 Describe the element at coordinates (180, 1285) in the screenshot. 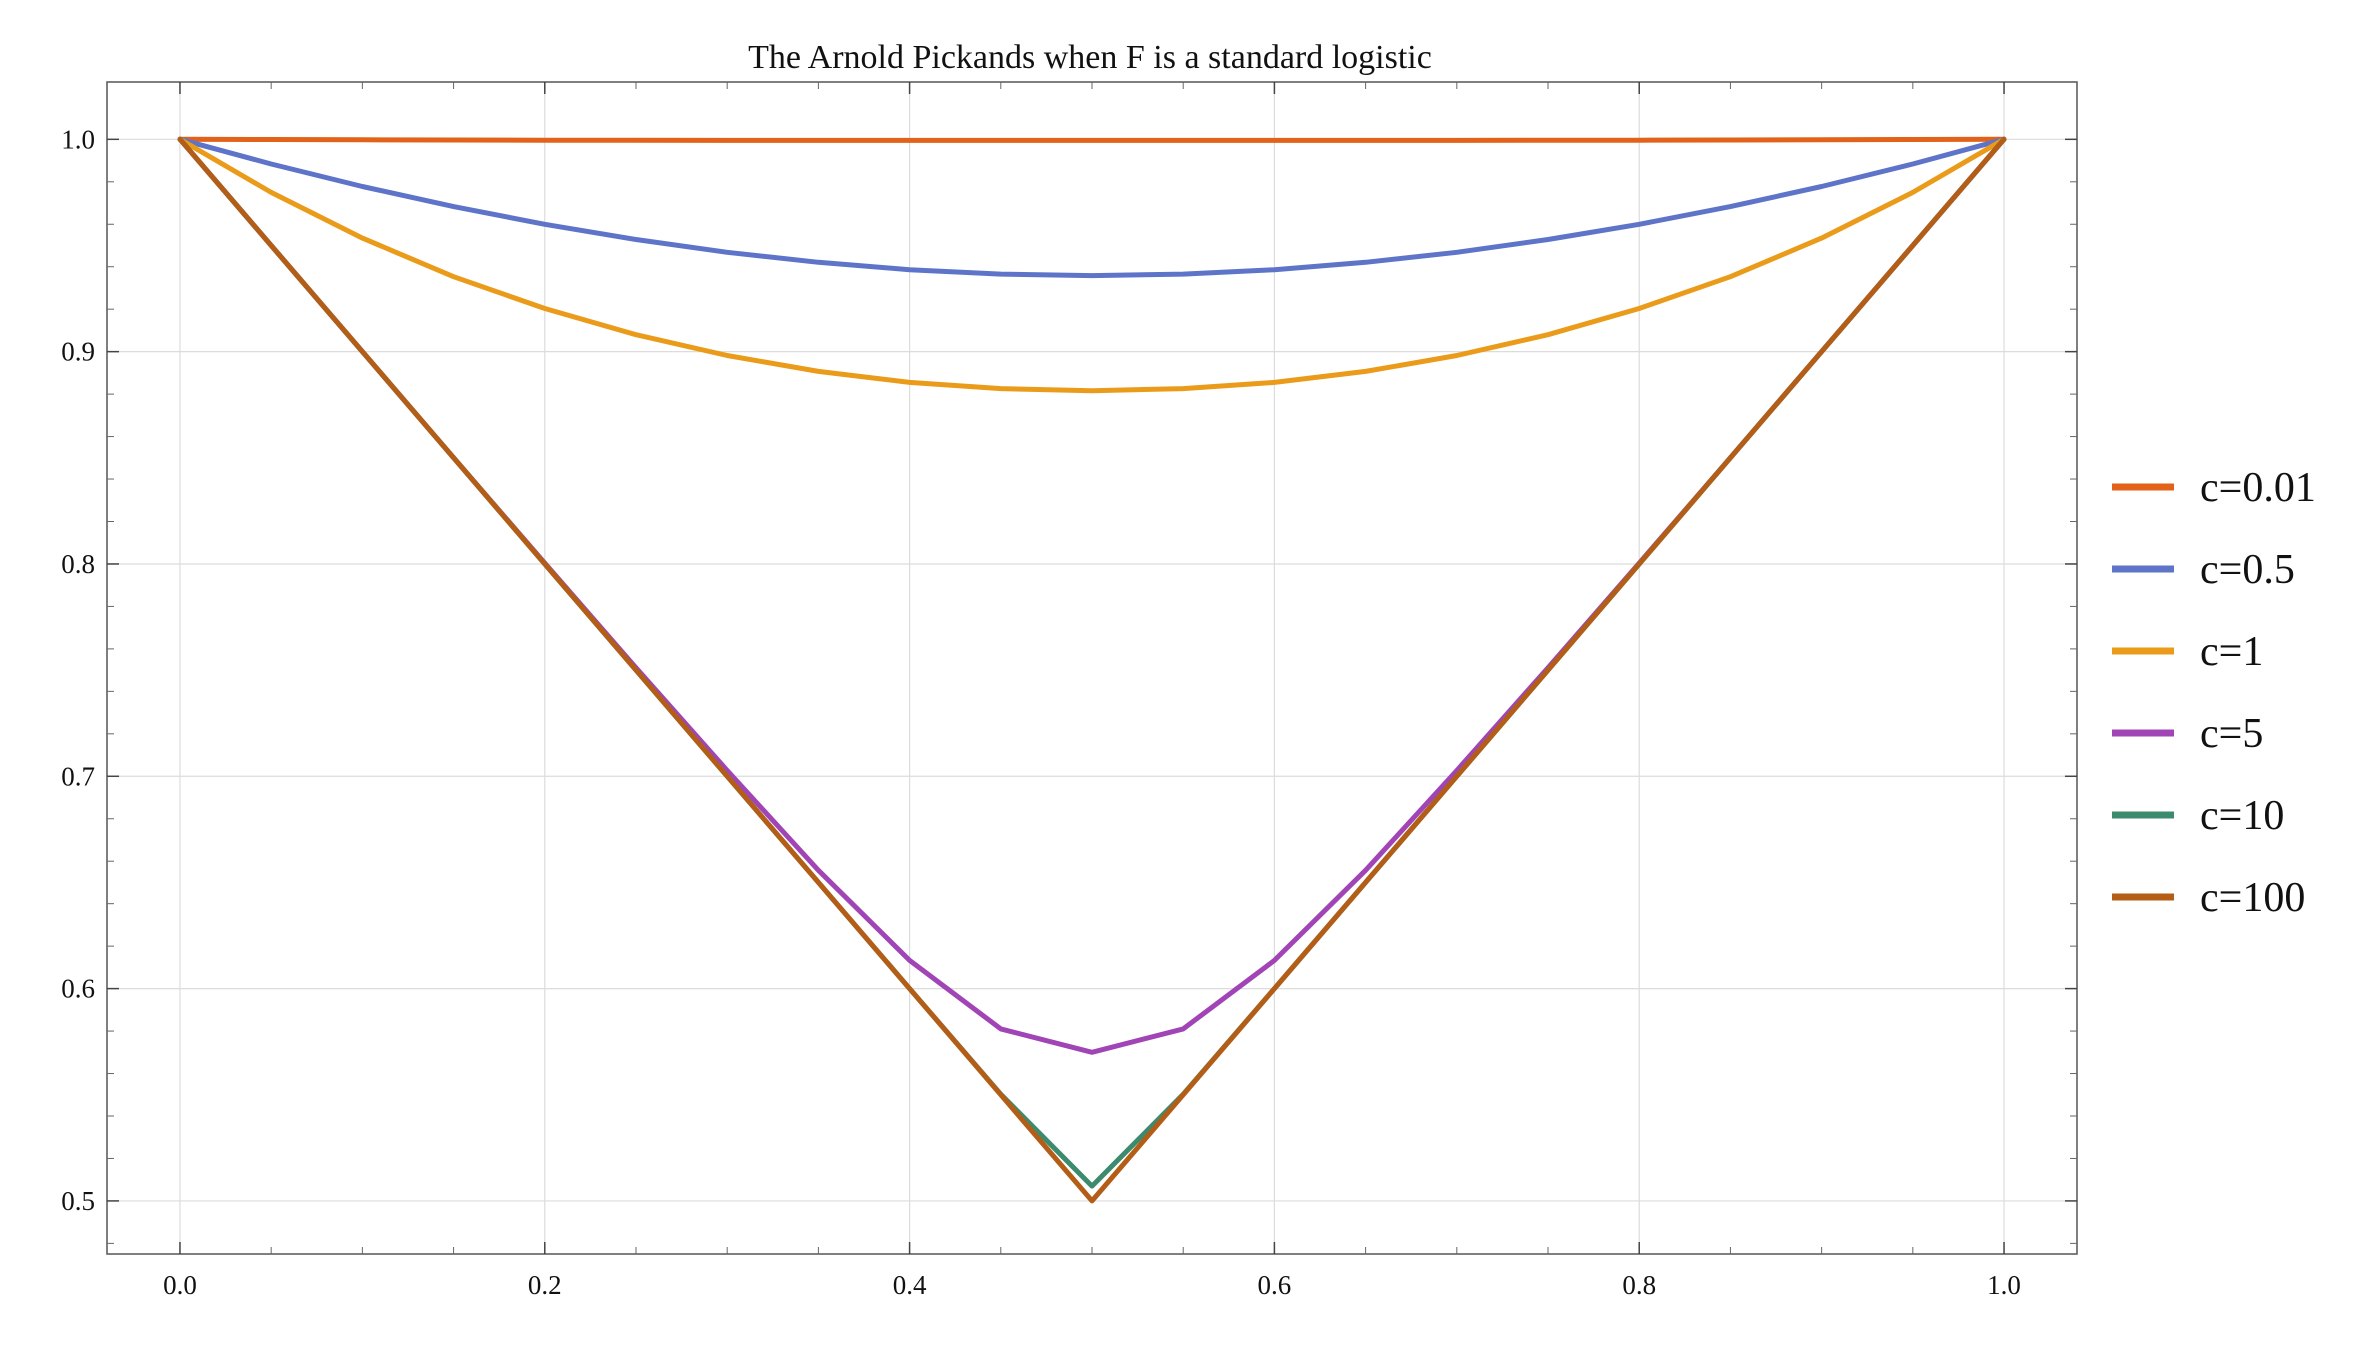

I see `x-tick-label: 0.0` at that location.